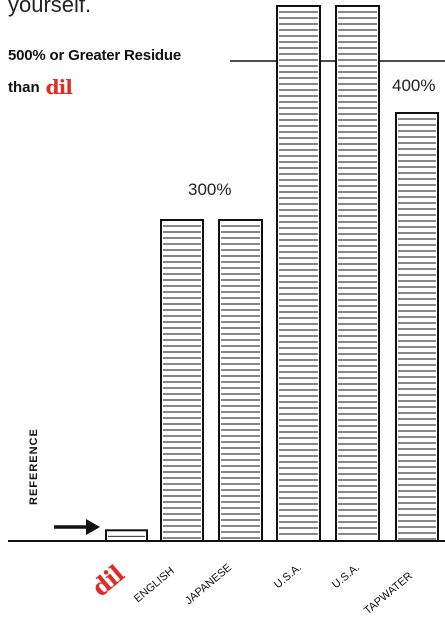  I want to click on threshold-than-text: than, so click(24, 87).